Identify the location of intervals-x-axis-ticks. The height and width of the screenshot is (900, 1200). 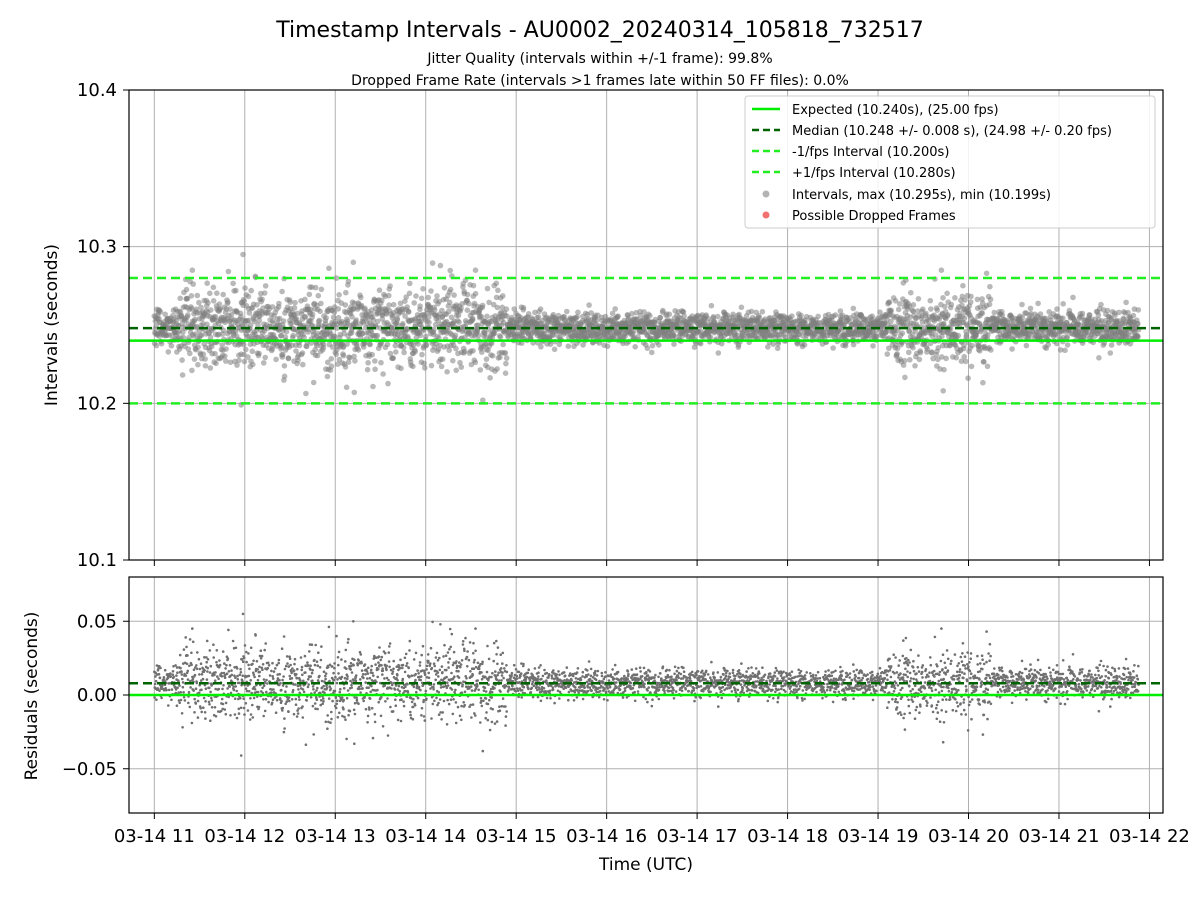
(651, 563).